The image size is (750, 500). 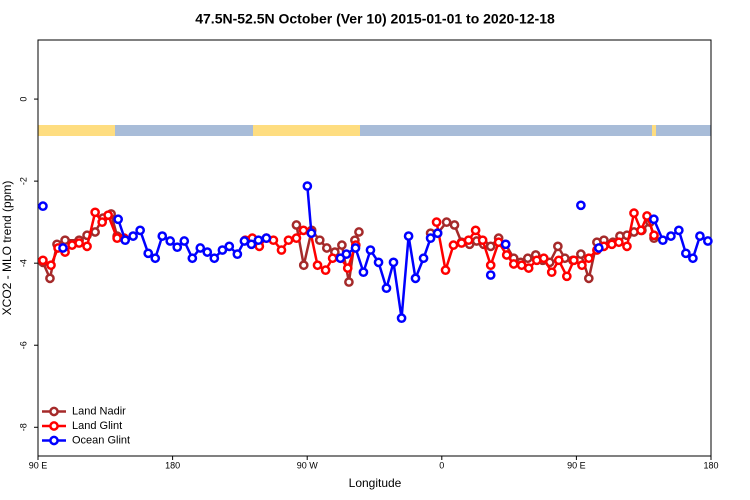 What do you see at coordinates (23, 345) in the screenshot?
I see `y-tick-label: -6` at bounding box center [23, 345].